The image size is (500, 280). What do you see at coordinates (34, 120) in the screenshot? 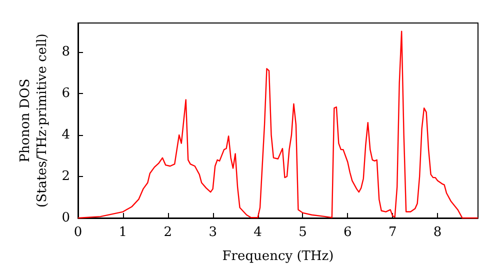
I see `y-axis-title: Phonon DOS (States/THz·primitive cell)` at bounding box center [34, 120].